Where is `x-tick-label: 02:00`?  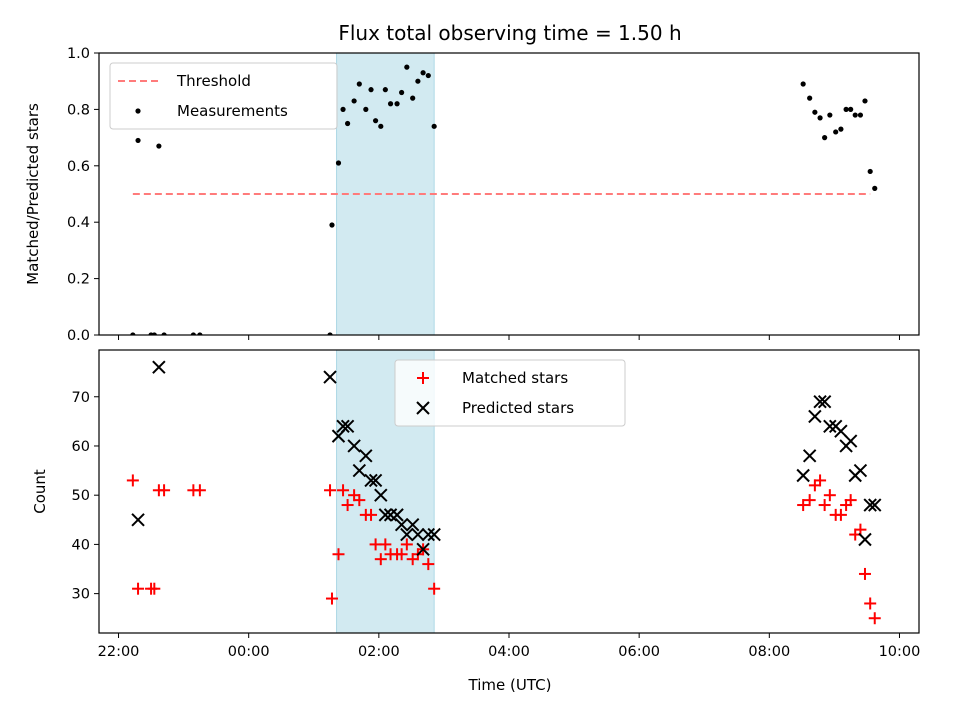
x-tick-label: 02:00 is located at coordinates (379, 652).